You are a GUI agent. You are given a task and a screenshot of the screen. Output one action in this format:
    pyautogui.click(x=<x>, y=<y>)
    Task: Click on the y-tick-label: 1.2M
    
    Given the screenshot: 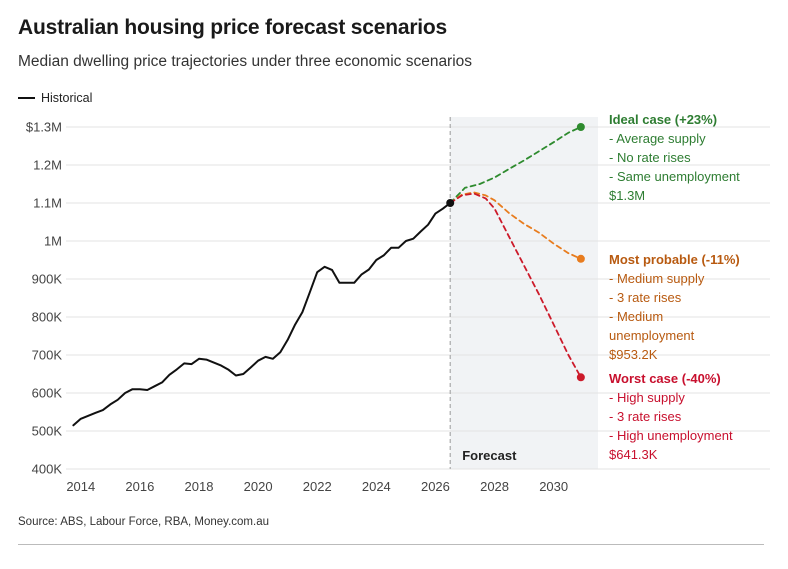 What is the action you would take?
    pyautogui.click(x=47, y=165)
    